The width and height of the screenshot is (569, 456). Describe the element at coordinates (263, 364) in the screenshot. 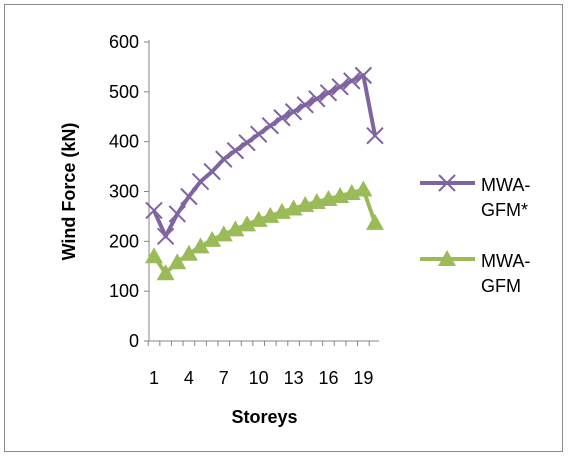

I see `x-axis: 1 4 7 10 13 16 19` at that location.